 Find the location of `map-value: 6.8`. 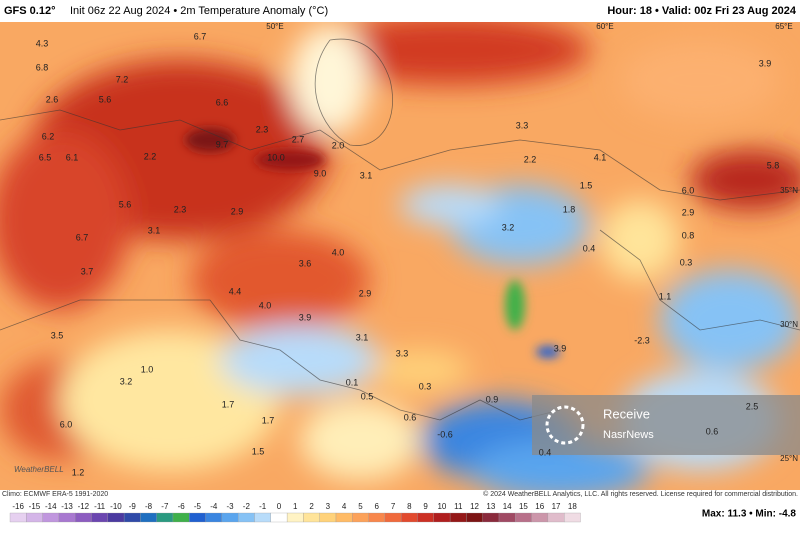

map-value: 6.8 is located at coordinates (42, 67).